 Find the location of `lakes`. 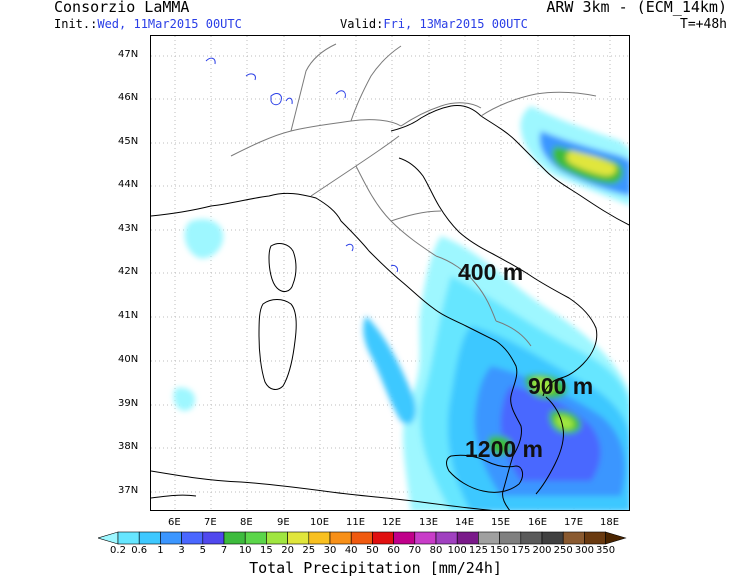

lakes is located at coordinates (301, 165).